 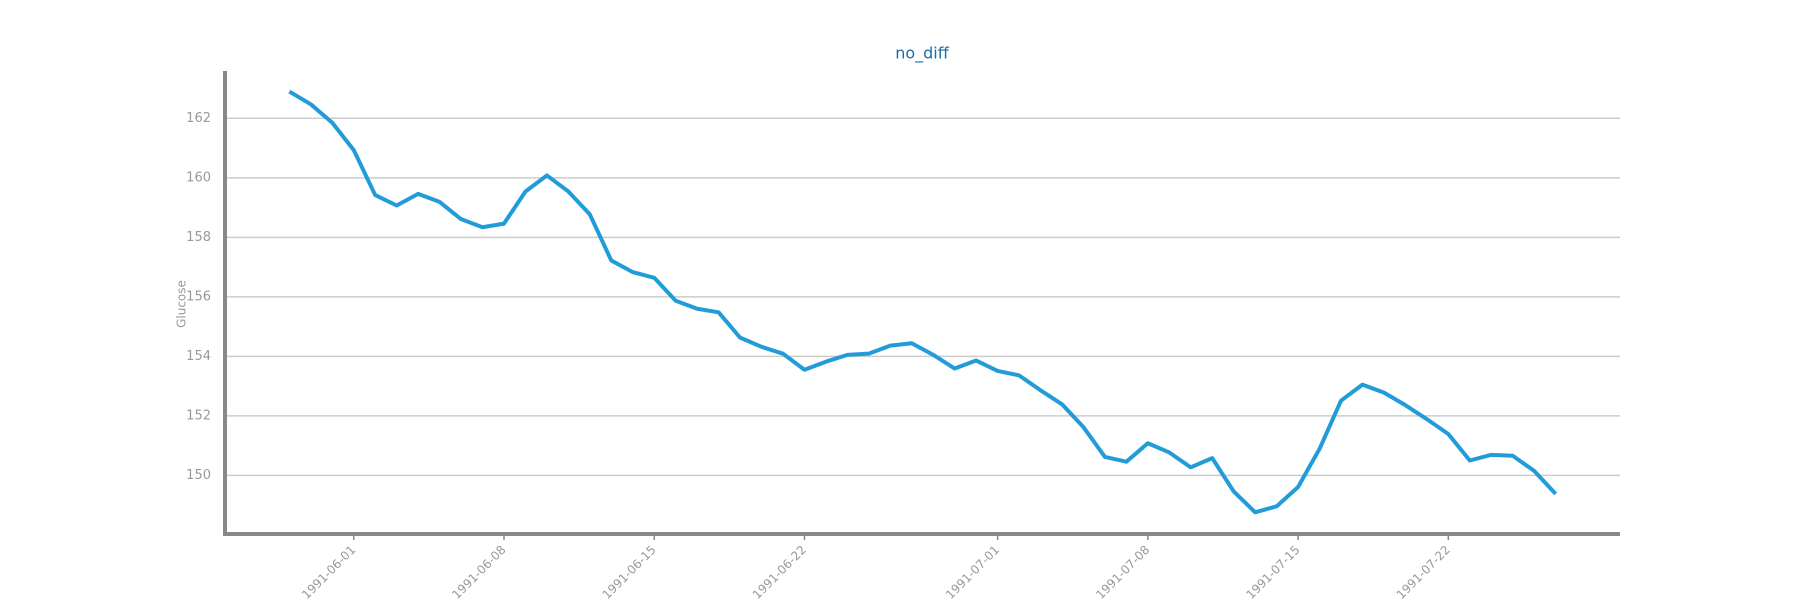 I want to click on x-tick-label: 1991-06-08, so click(x=478, y=571).